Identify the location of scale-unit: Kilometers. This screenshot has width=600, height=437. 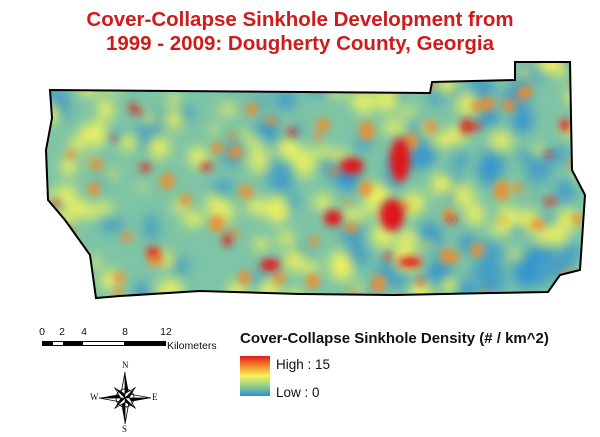
(192, 346).